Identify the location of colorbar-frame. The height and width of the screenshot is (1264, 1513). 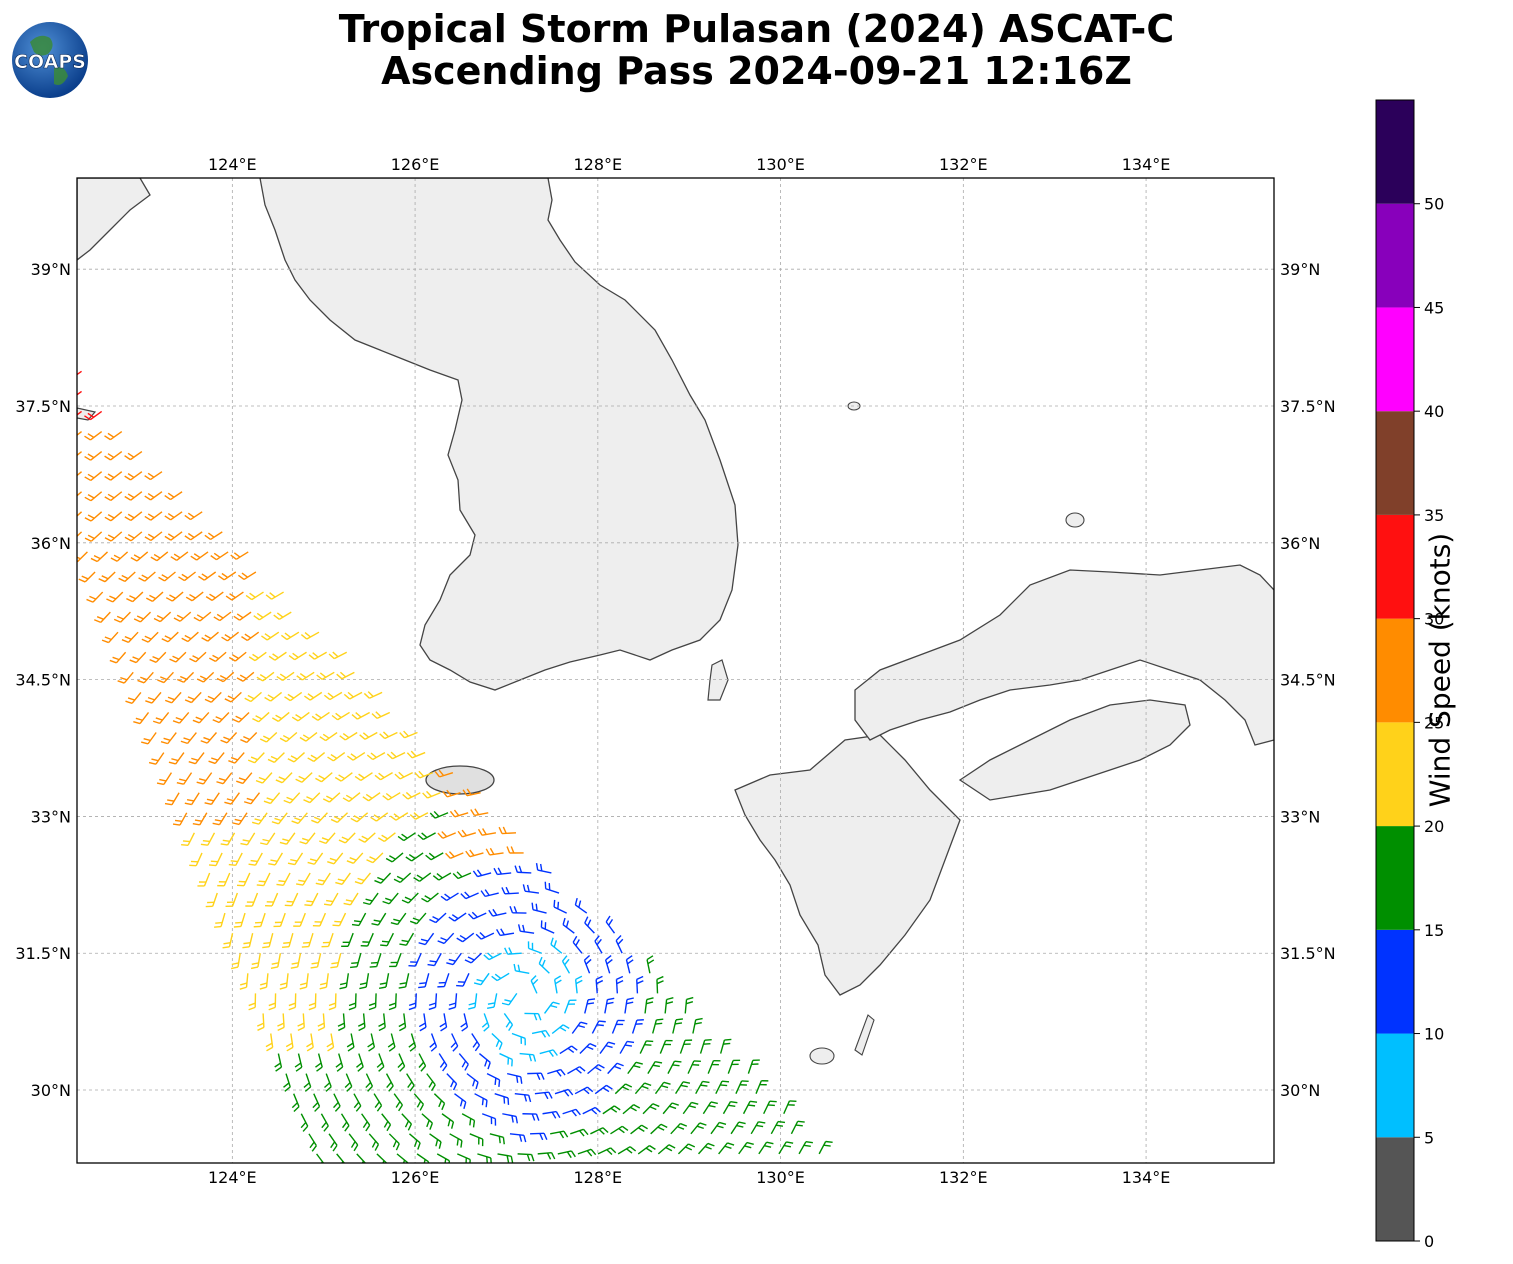
(1395, 670).